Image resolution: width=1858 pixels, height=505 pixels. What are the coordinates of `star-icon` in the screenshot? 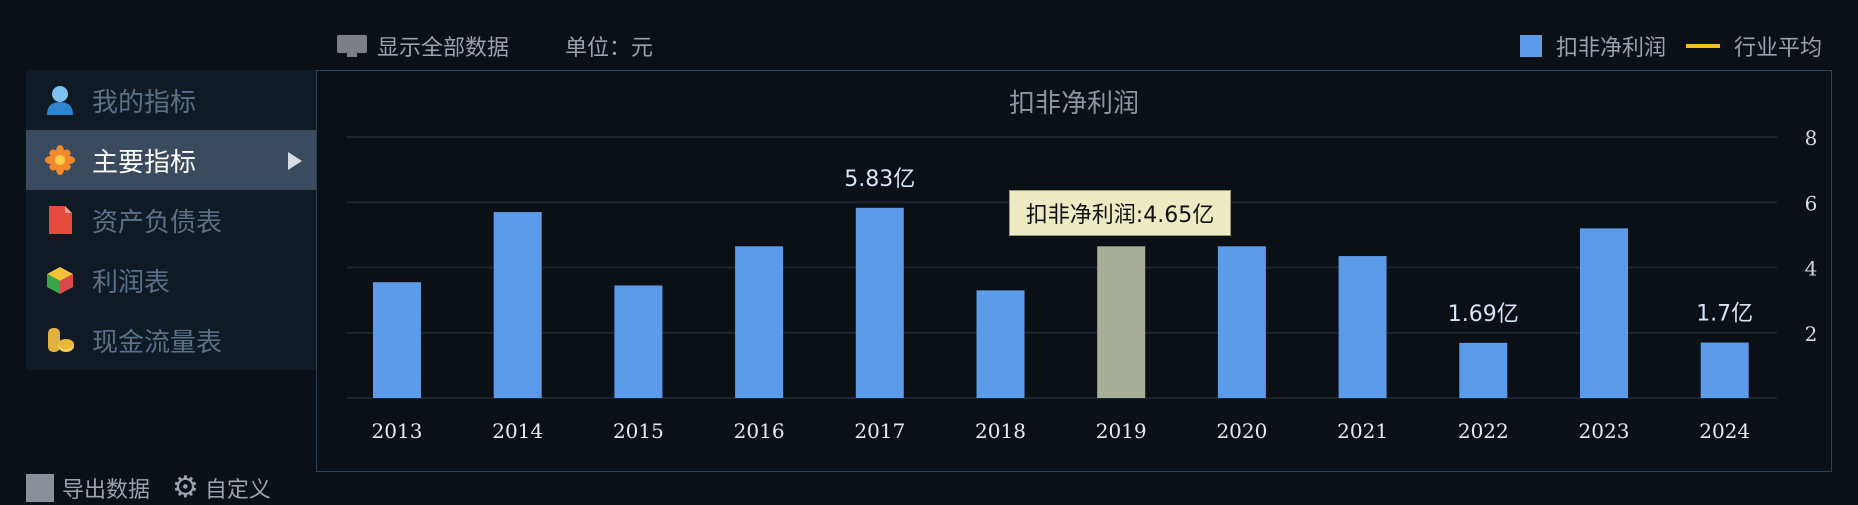 It's located at (60, 160).